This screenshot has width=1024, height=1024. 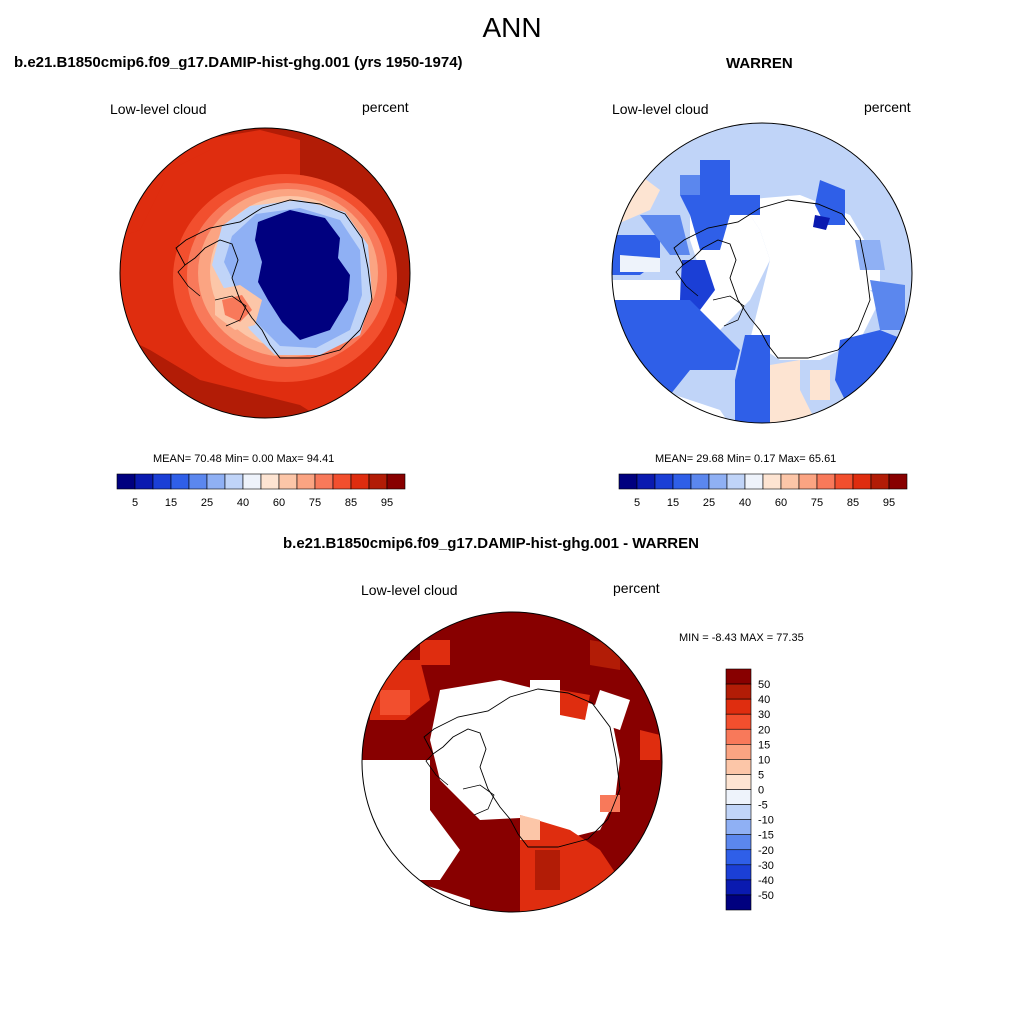 I want to click on panel2-map-border, so click(x=762, y=273).